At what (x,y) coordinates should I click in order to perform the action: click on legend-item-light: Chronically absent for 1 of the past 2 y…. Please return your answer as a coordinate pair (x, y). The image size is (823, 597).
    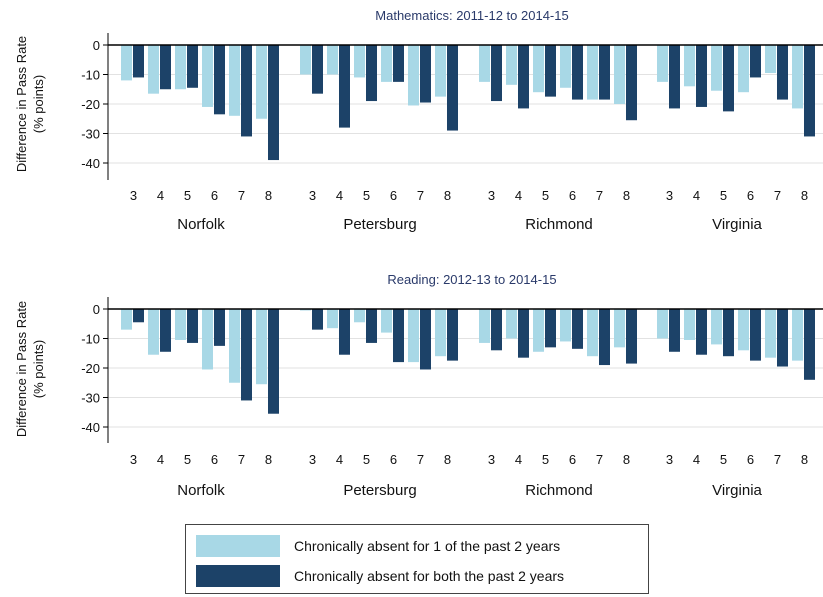
    Looking at the image, I should click on (378, 546).